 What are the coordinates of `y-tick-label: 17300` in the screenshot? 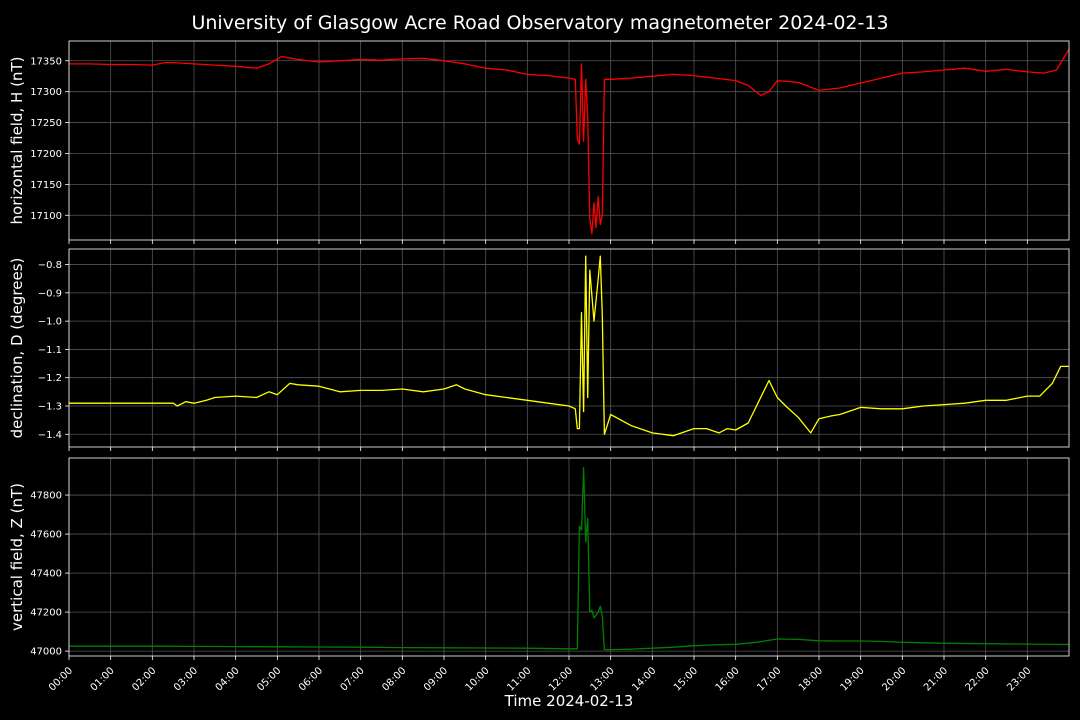 It's located at (46, 92).